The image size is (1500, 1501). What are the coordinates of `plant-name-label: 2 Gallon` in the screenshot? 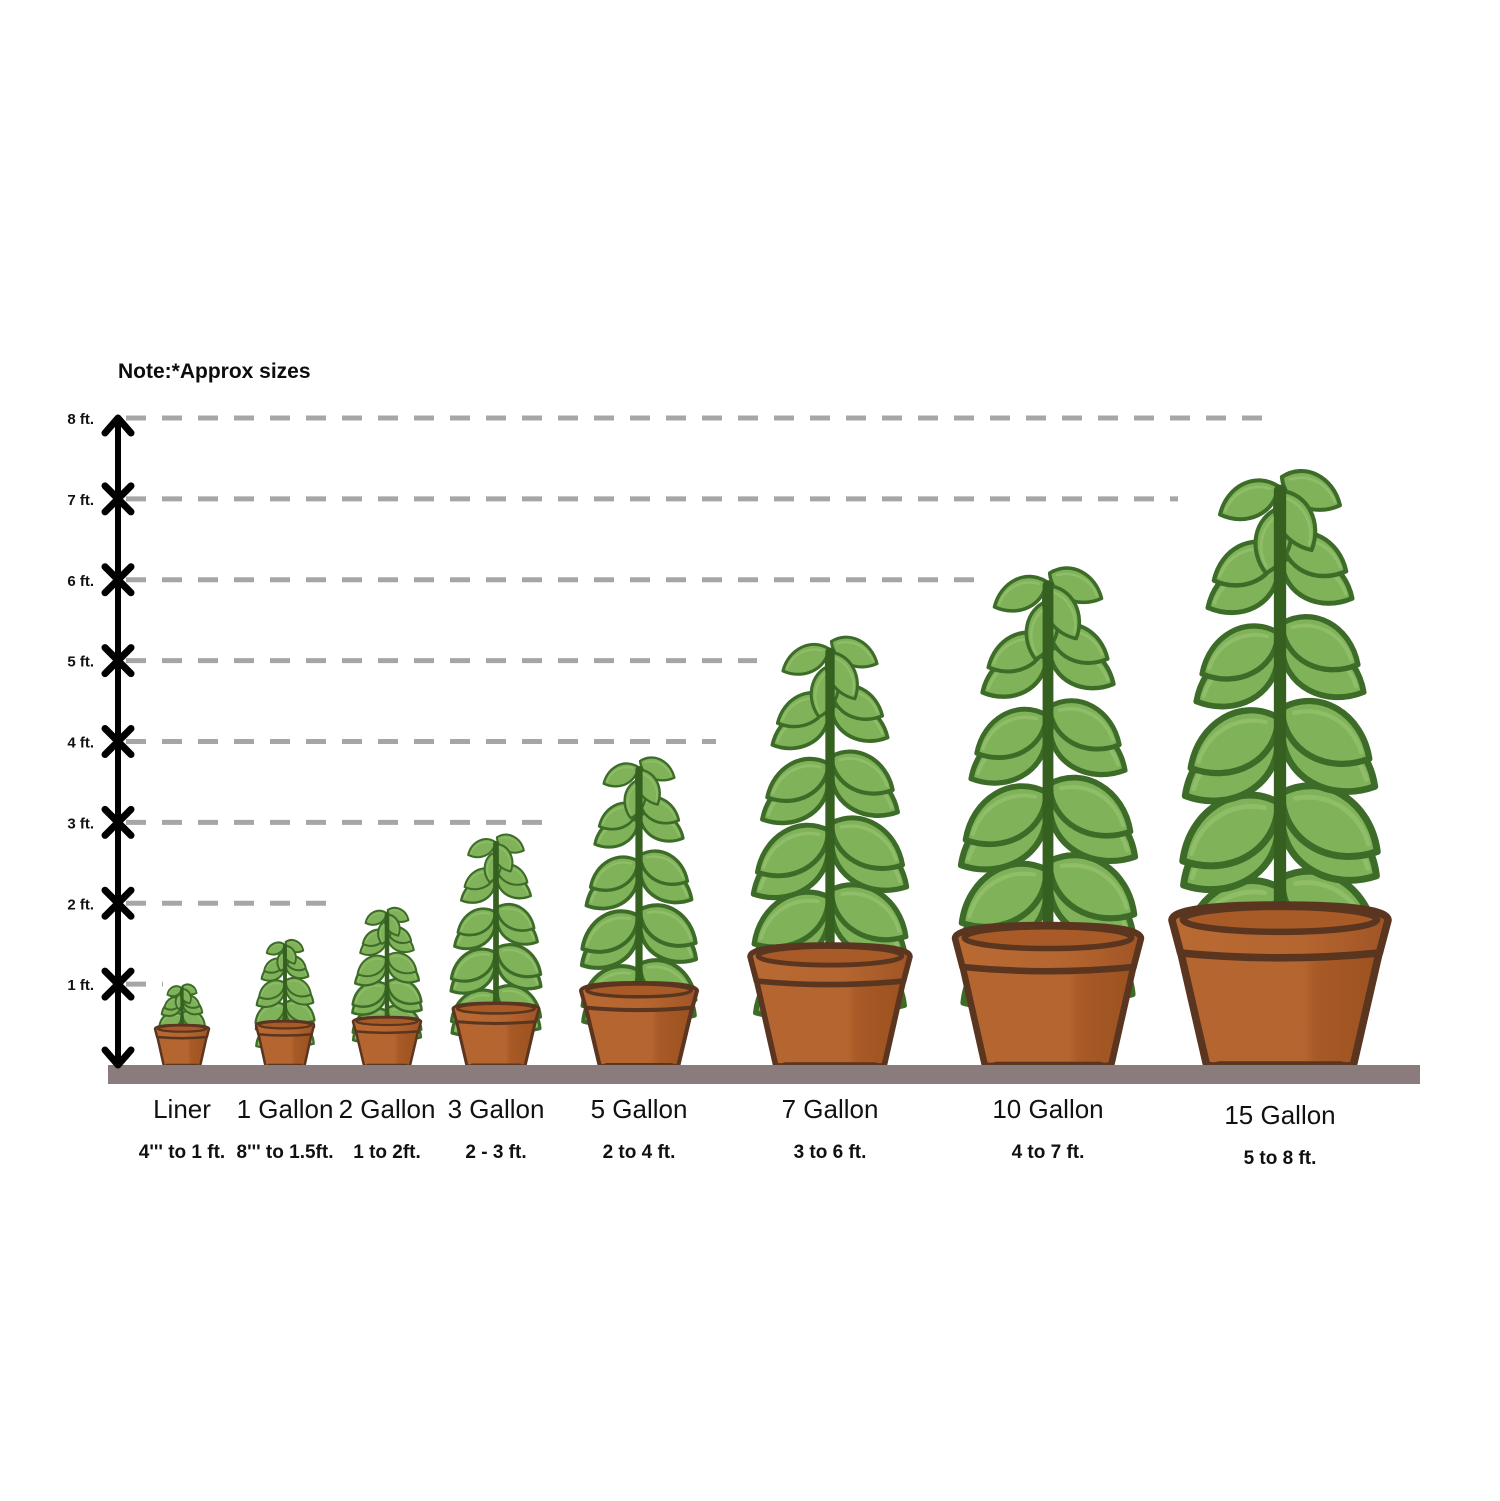 It's located at (387, 1109).